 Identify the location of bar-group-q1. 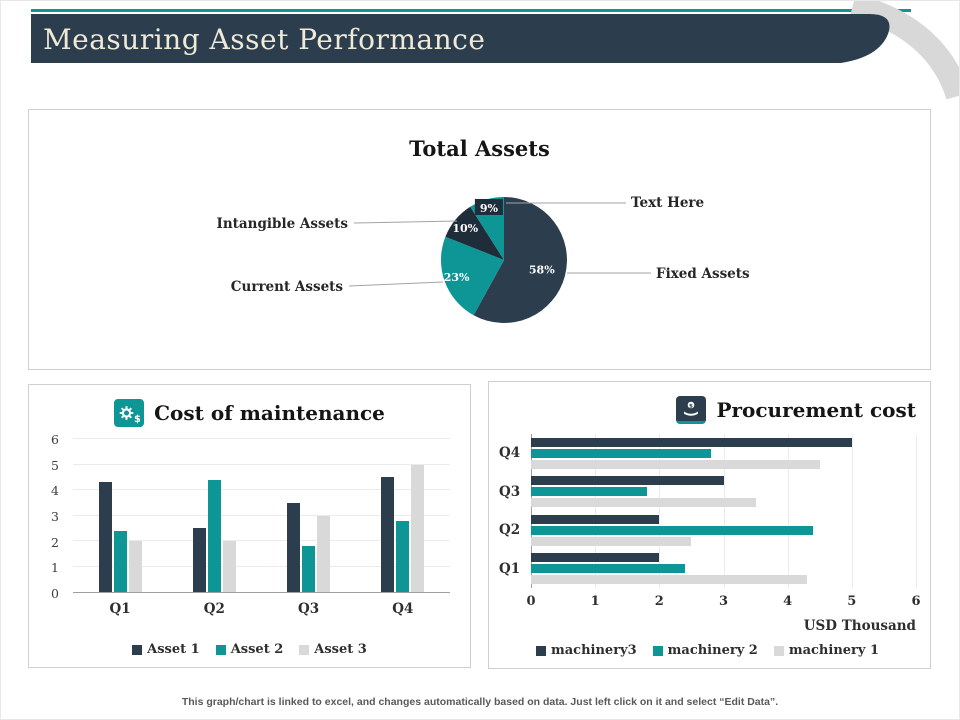
(120, 515).